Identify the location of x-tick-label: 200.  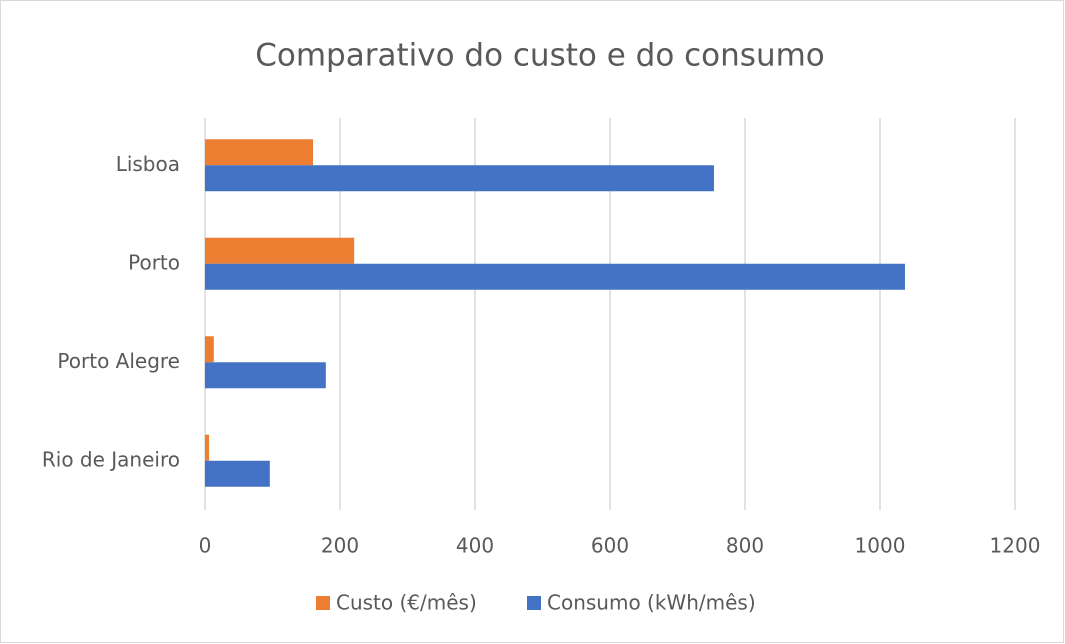
(340, 546).